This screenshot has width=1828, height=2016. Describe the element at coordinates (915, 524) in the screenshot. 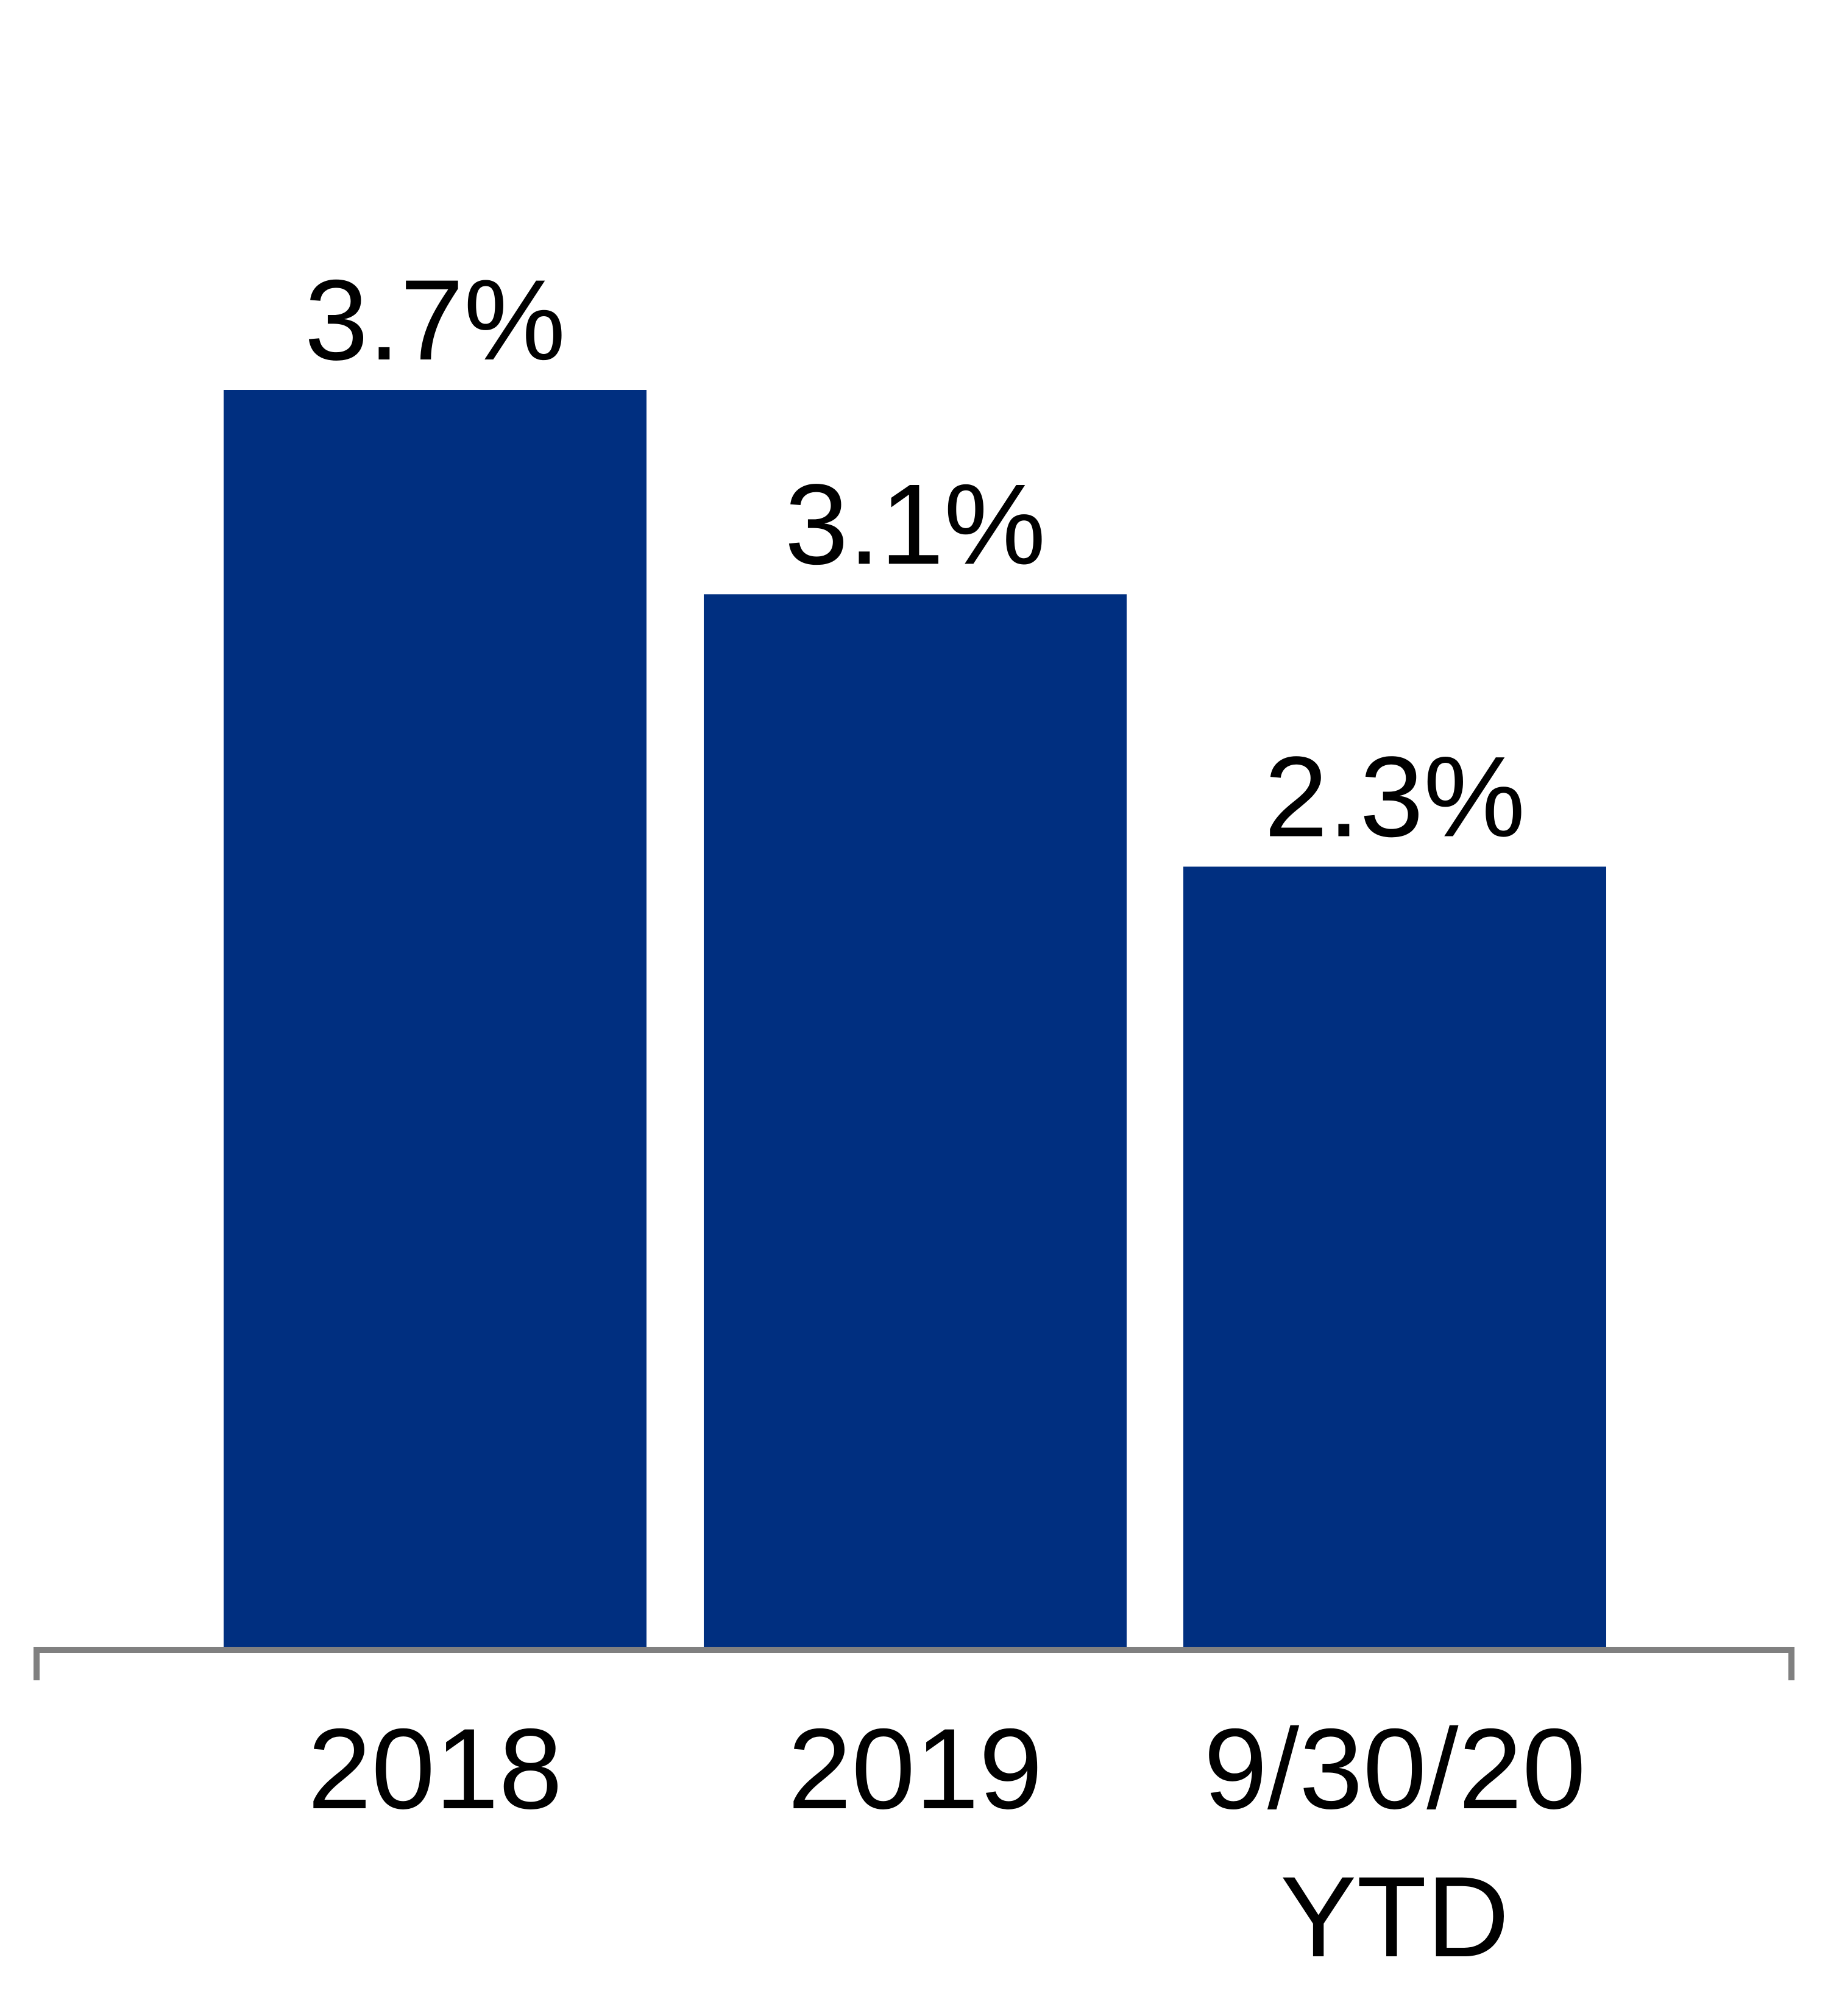

I see `data-label-1: 3.1%` at that location.